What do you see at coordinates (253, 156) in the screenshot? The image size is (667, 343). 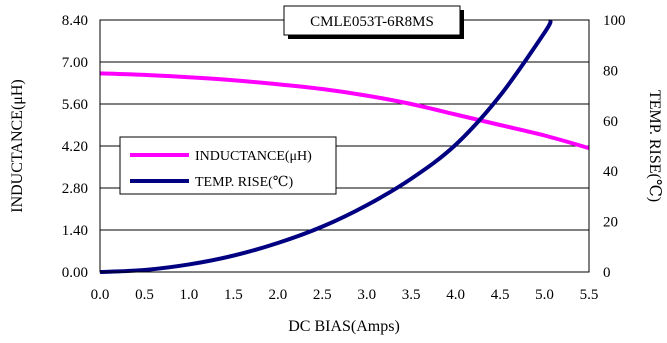 I see `legend-label-inductance: INDUCTANCE(μH)` at bounding box center [253, 156].